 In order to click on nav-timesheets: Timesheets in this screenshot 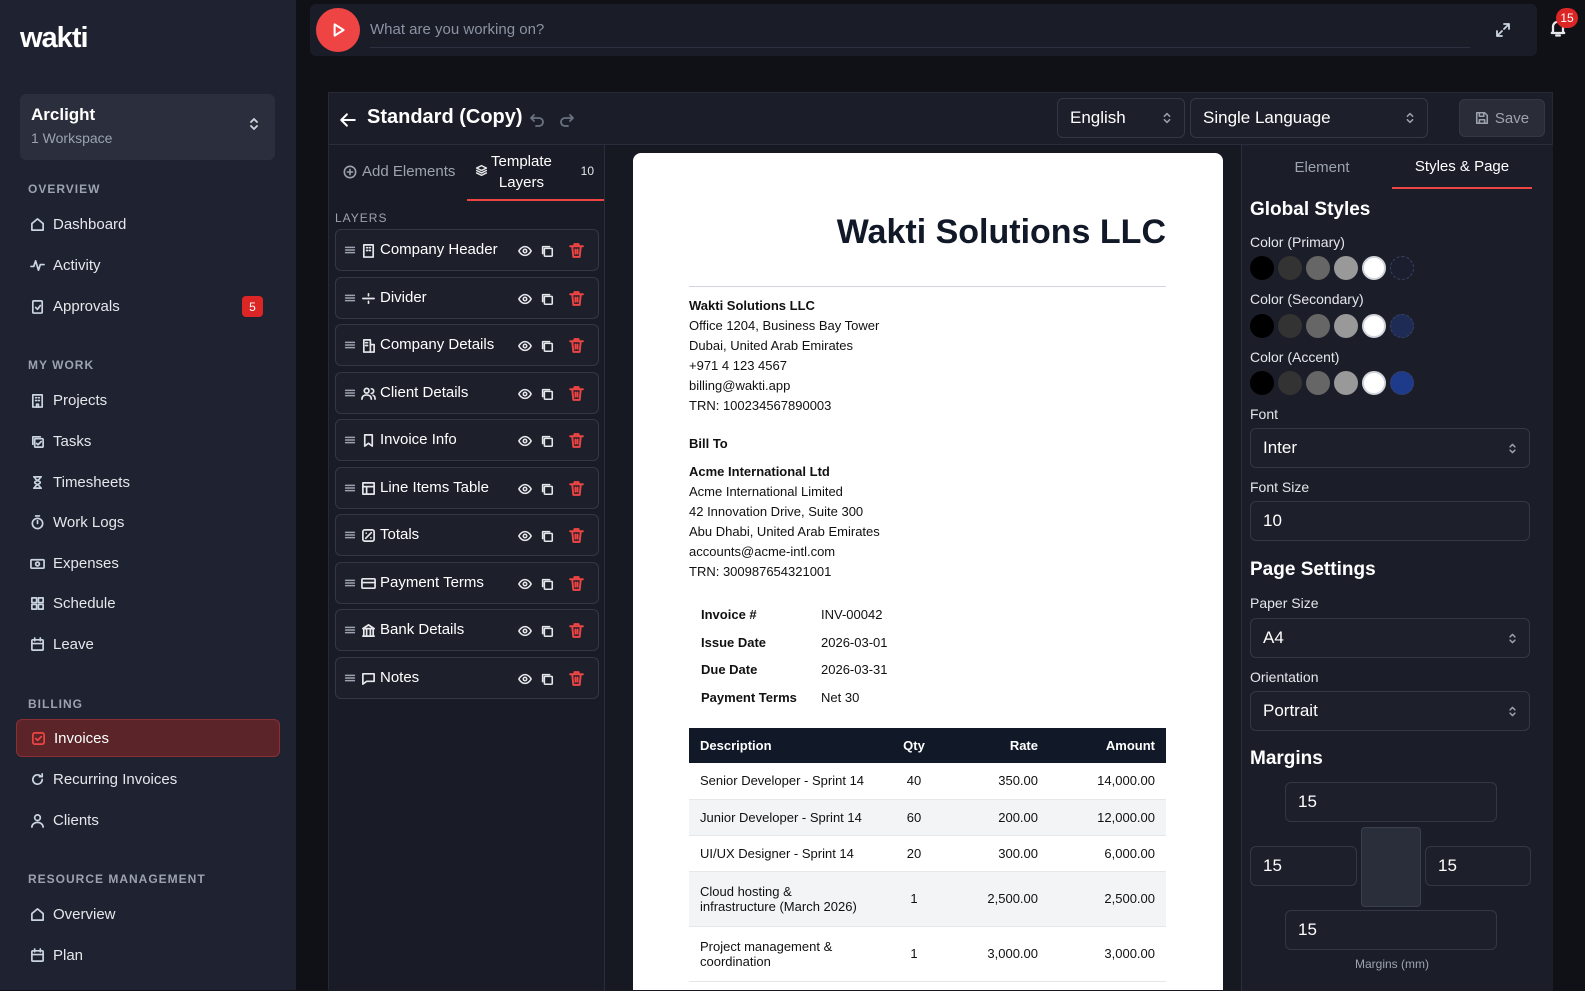, I will do `click(151, 482)`.